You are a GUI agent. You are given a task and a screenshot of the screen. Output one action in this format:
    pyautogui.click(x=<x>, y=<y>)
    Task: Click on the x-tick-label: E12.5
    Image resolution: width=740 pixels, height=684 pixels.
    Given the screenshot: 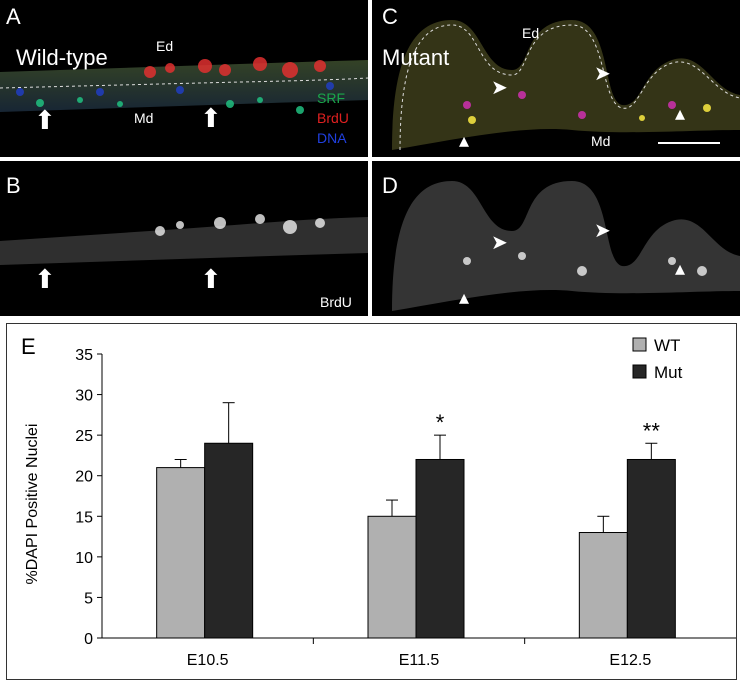 What is the action you would take?
    pyautogui.click(x=630, y=660)
    